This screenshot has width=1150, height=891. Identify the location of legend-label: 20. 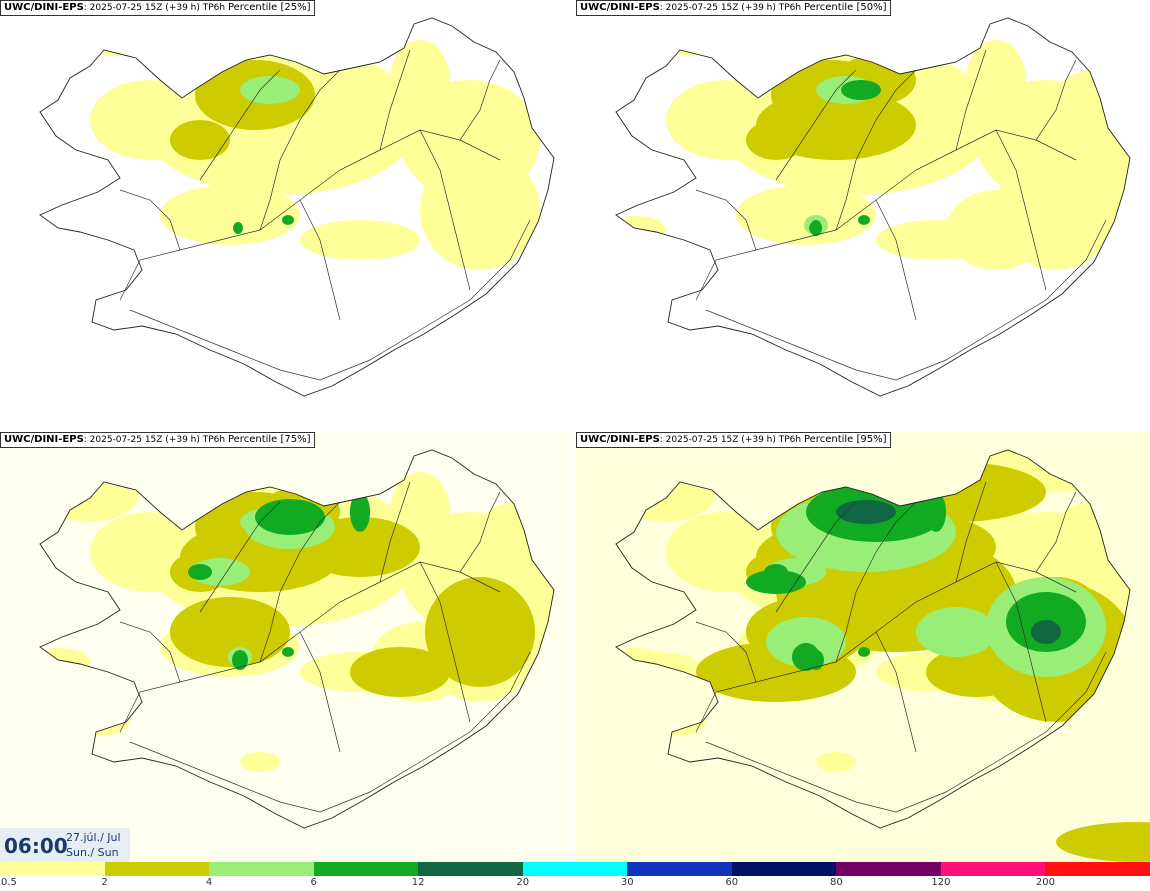
(523, 882).